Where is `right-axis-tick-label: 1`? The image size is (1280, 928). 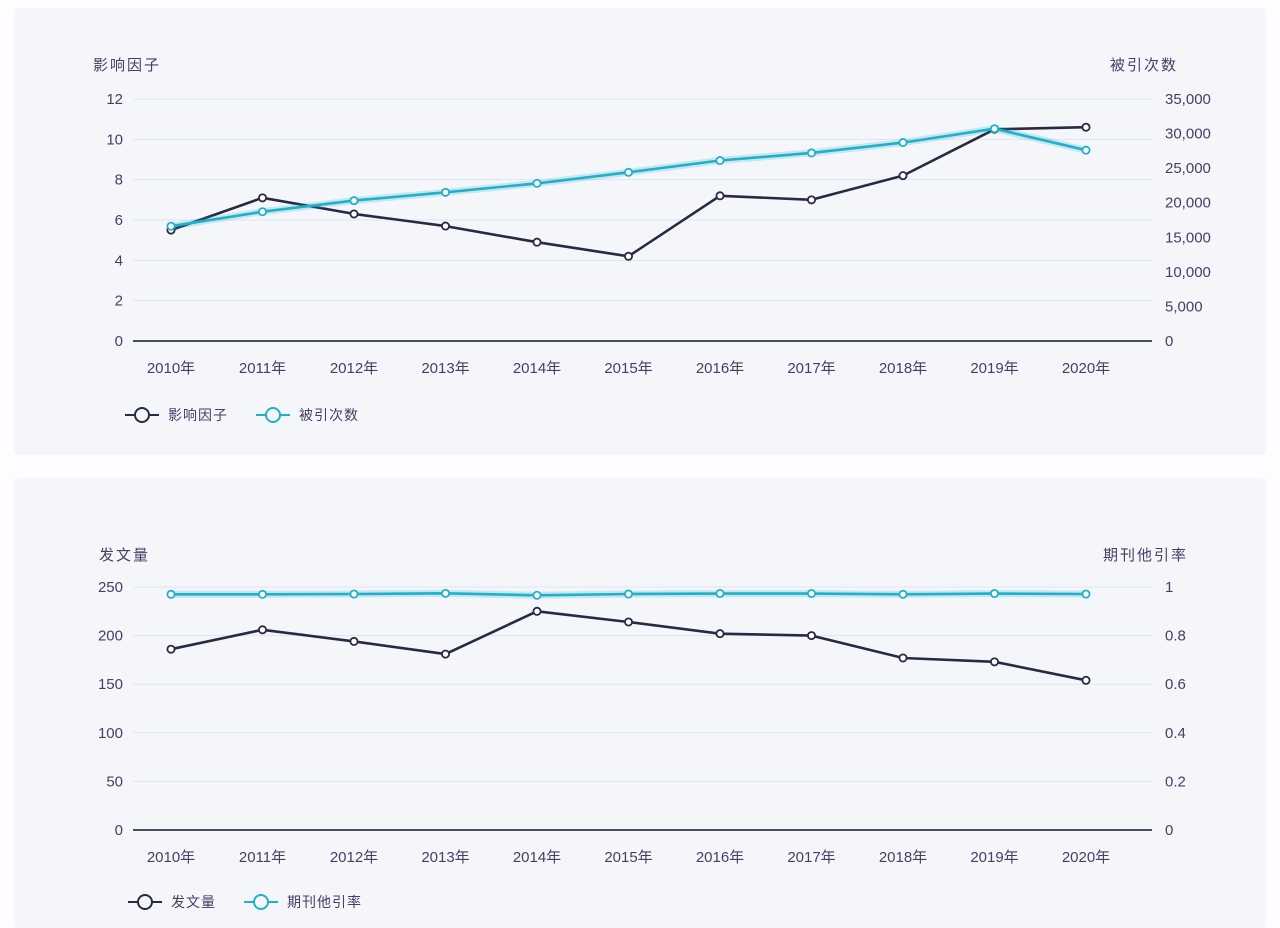 right-axis-tick-label: 1 is located at coordinates (1169, 587).